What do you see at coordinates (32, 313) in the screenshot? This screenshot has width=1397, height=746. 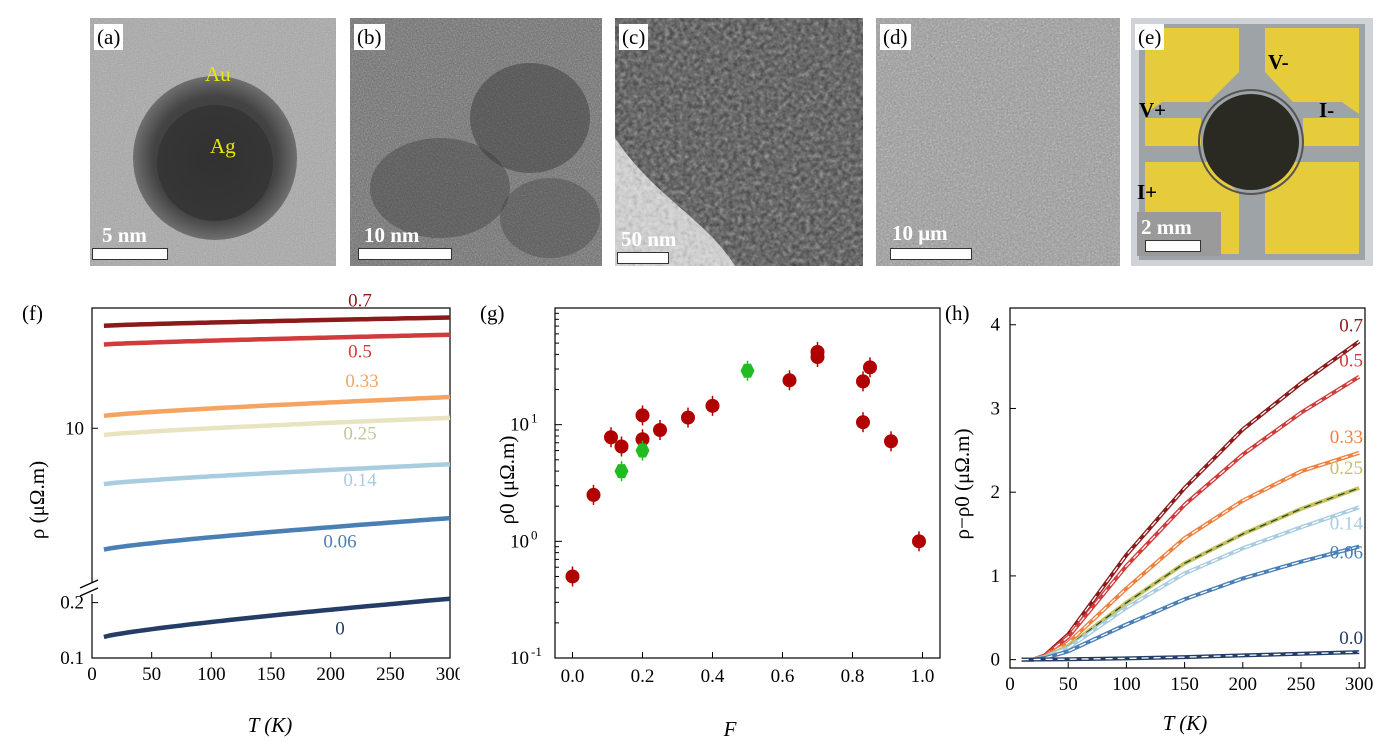 I see `panel-f-tag: (f)` at bounding box center [32, 313].